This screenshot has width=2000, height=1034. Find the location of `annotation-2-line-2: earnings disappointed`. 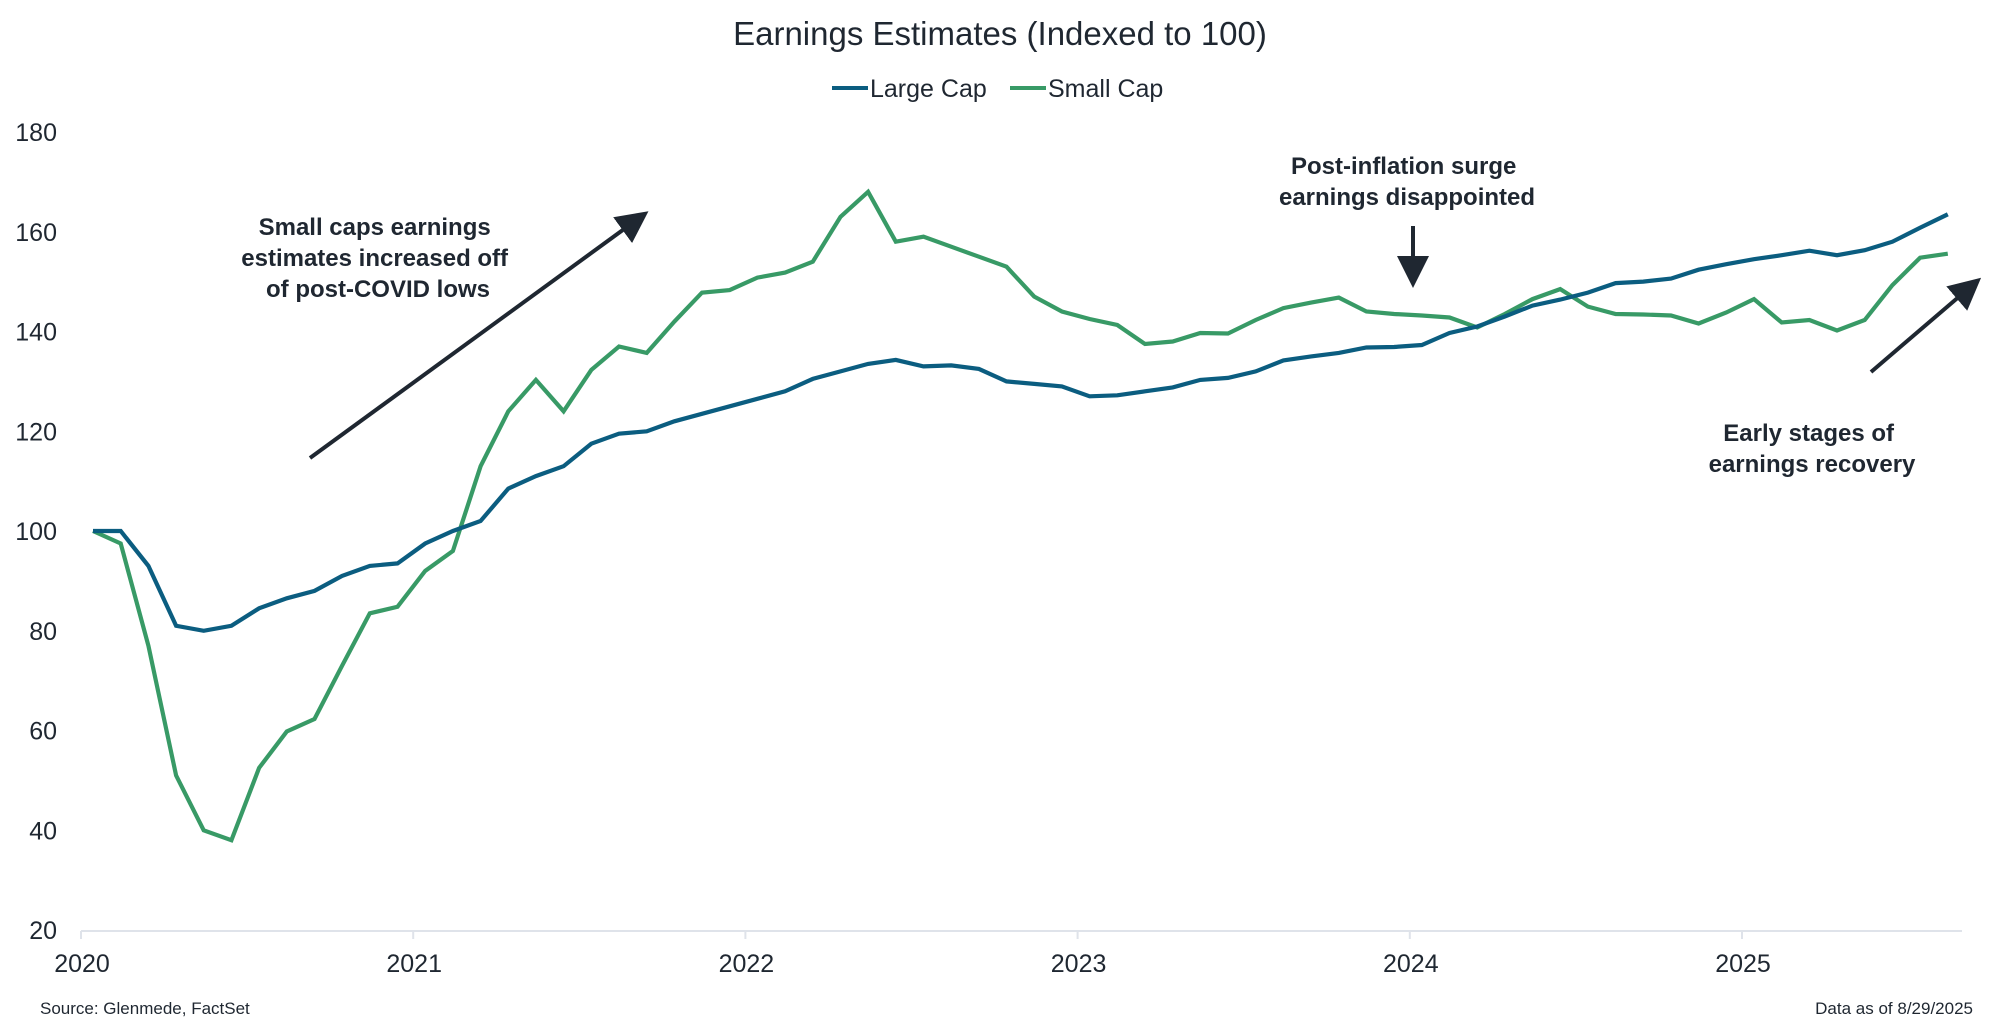

annotation-2-line-2: earnings disappointed is located at coordinates (1407, 197).